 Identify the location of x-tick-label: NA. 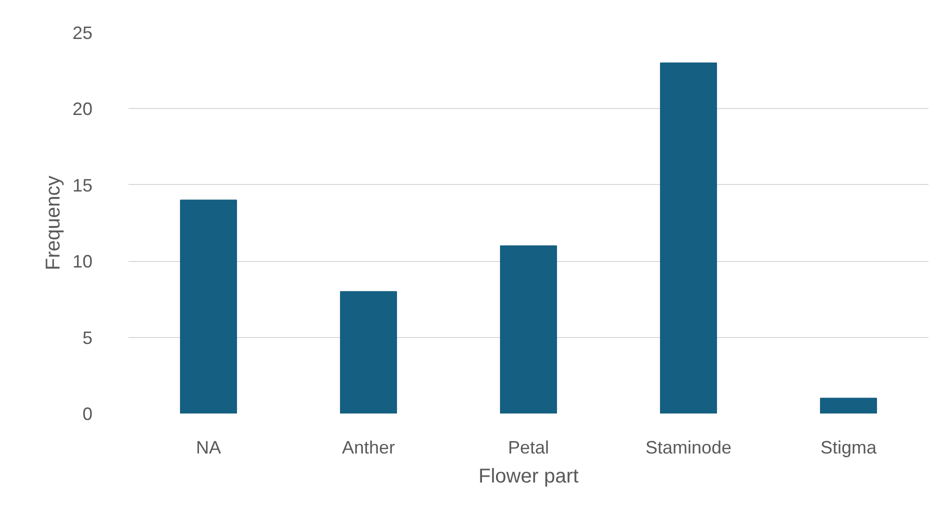
(209, 448).